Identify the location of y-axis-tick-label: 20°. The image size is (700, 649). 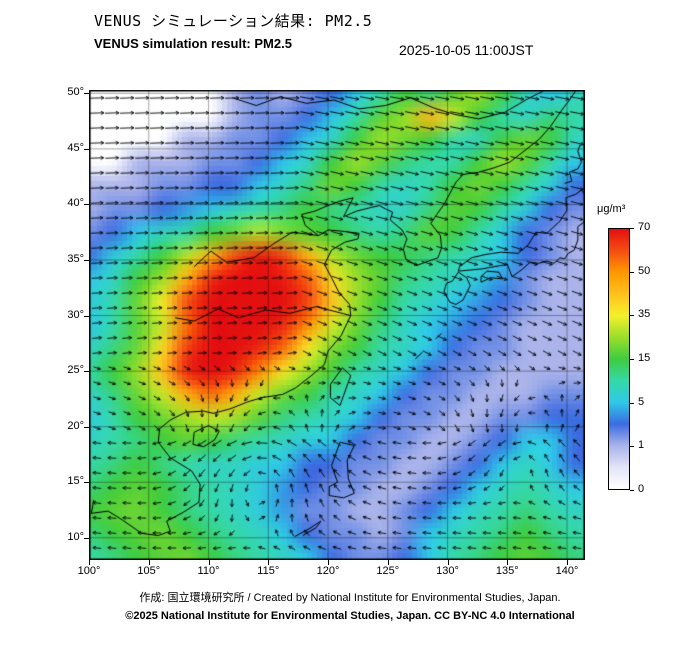
(75, 425).